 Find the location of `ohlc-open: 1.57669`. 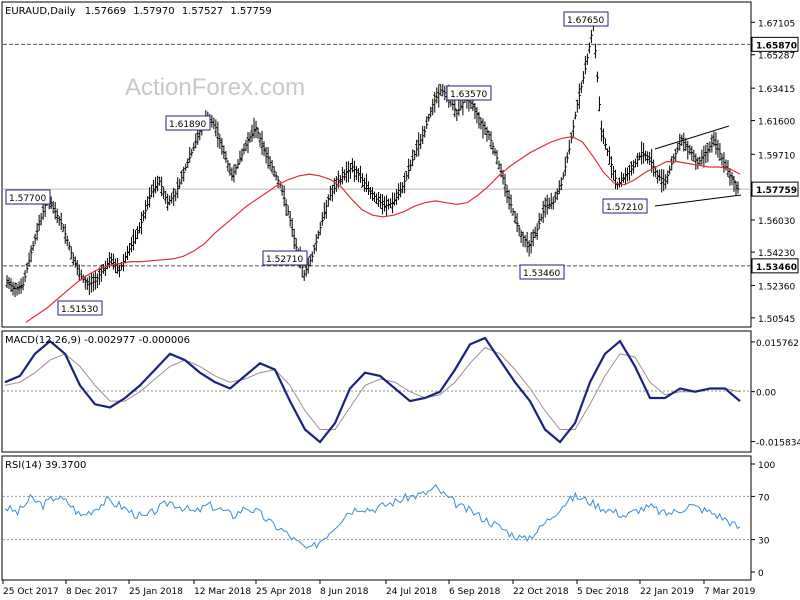

ohlc-open: 1.57669 is located at coordinates (105, 11).